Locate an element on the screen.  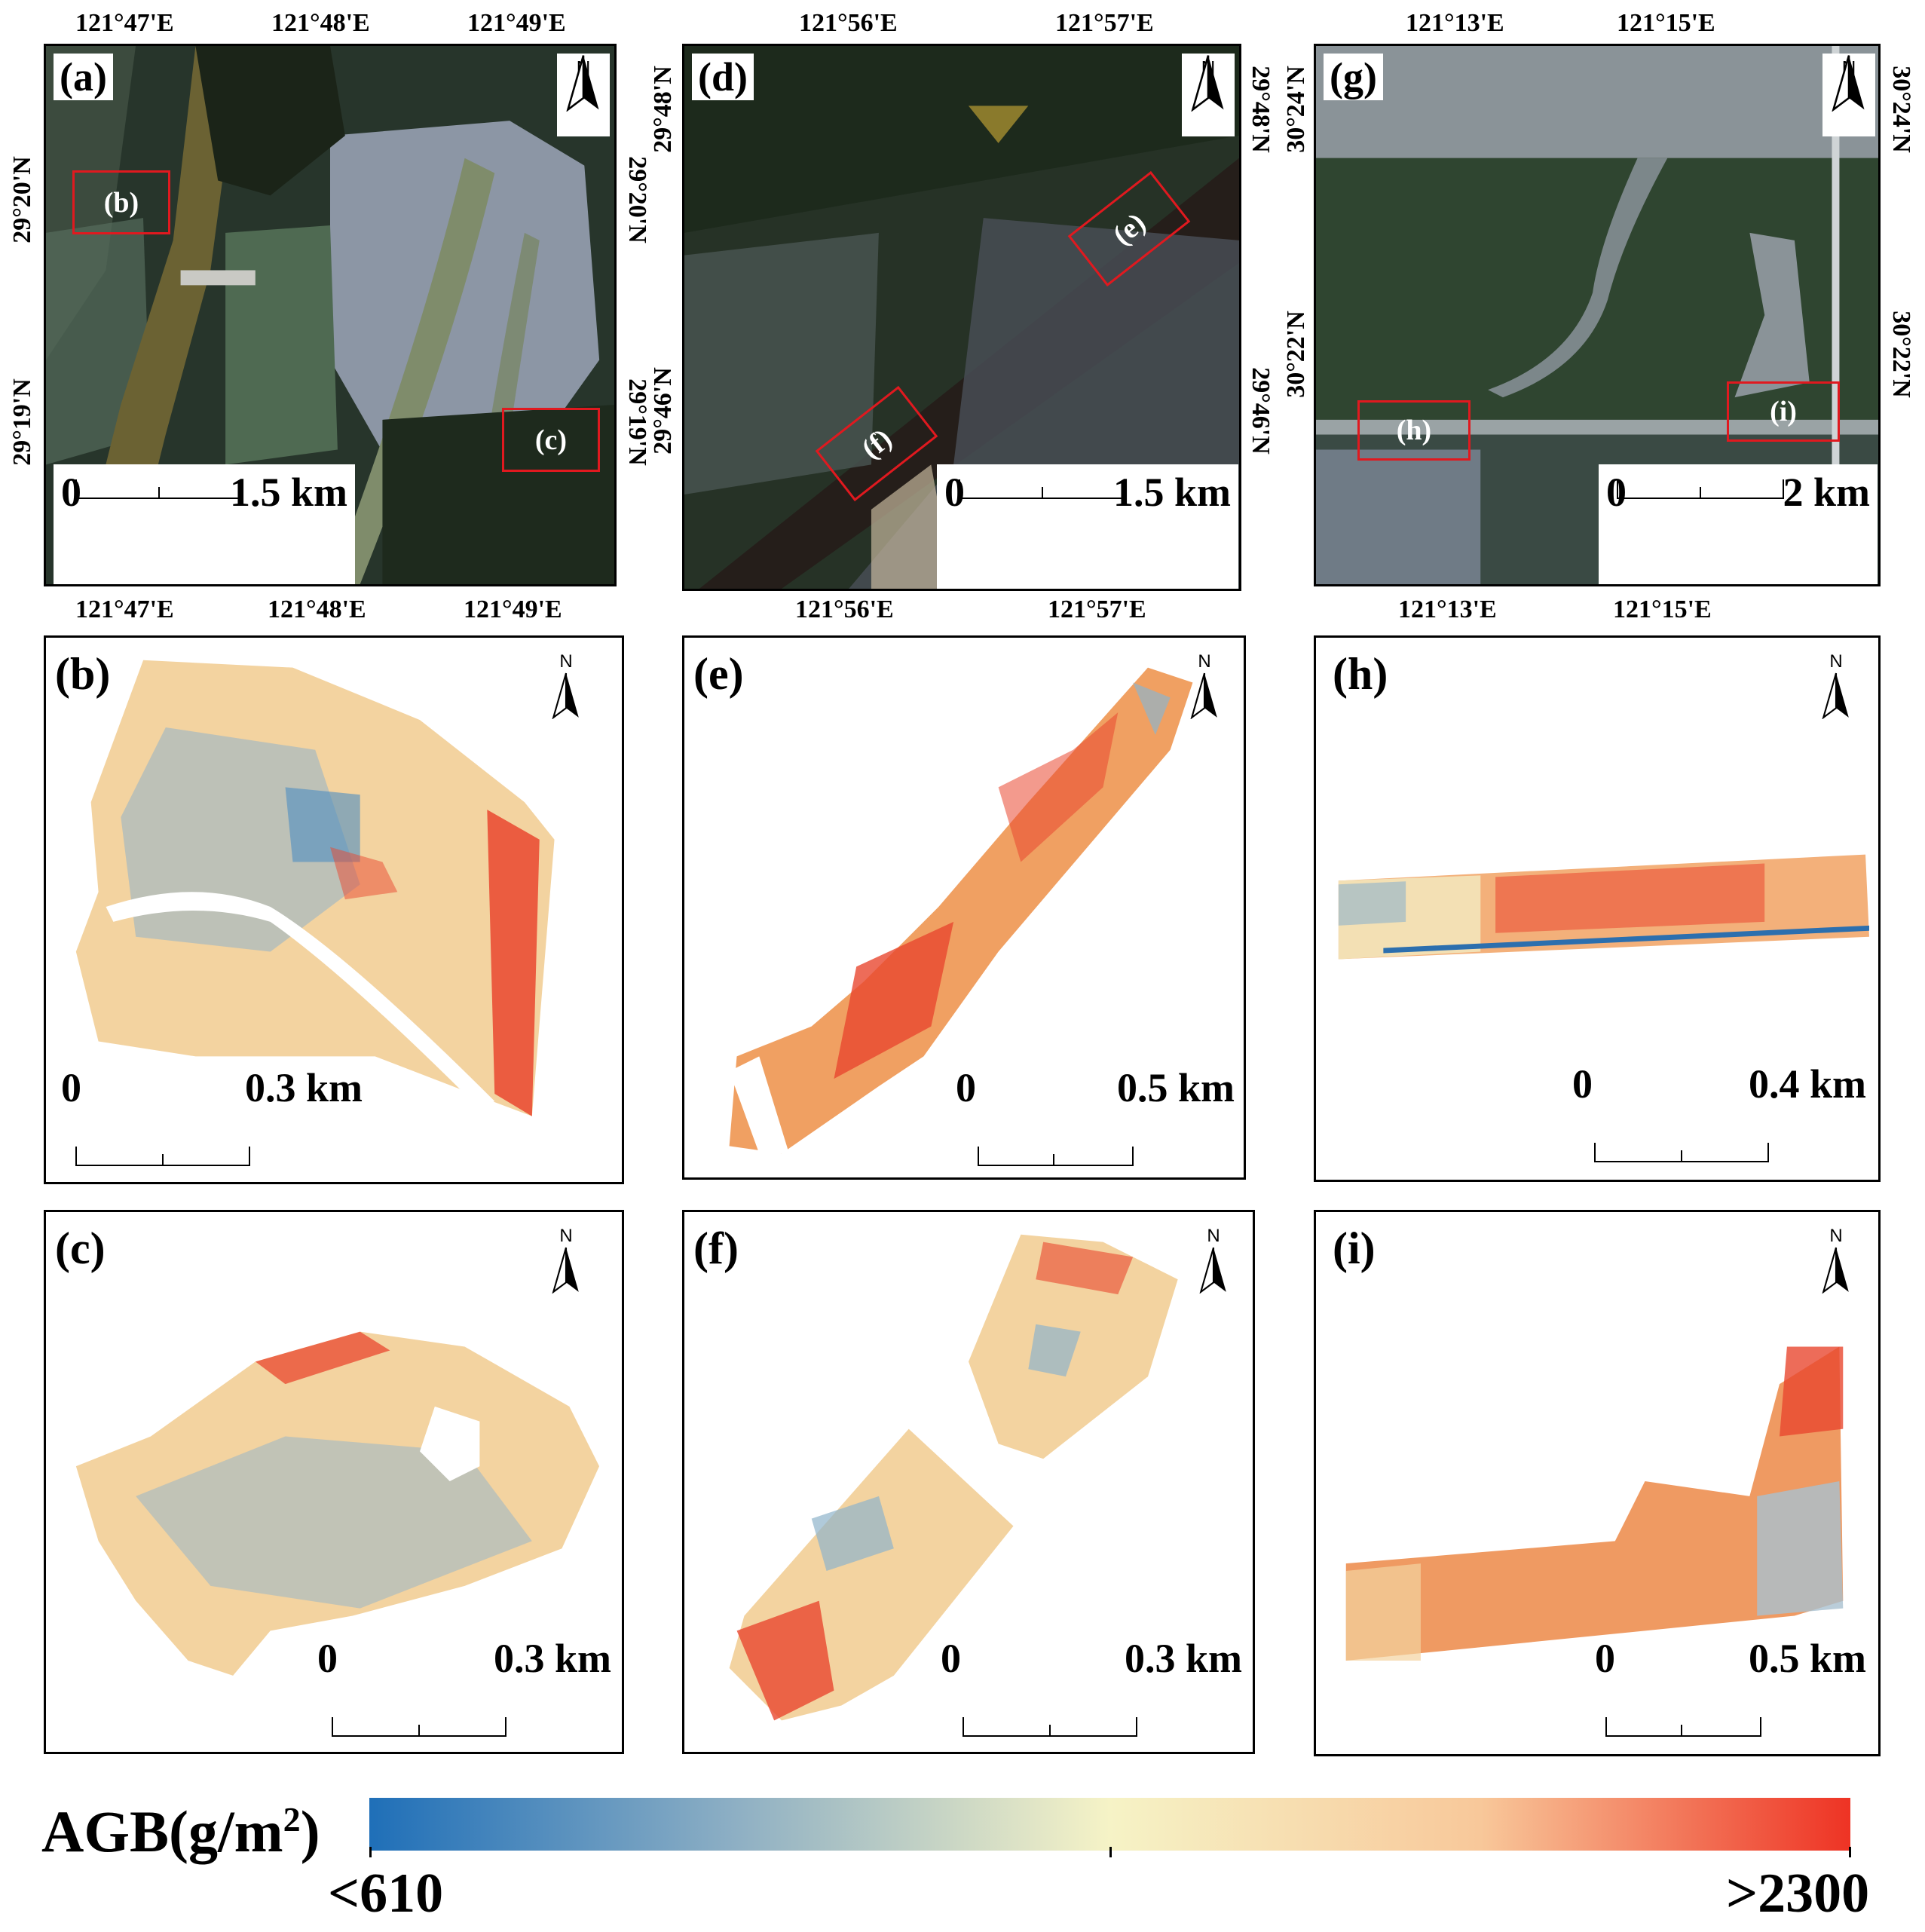
panel-f-label: (f) is located at coordinates (716, 1248).